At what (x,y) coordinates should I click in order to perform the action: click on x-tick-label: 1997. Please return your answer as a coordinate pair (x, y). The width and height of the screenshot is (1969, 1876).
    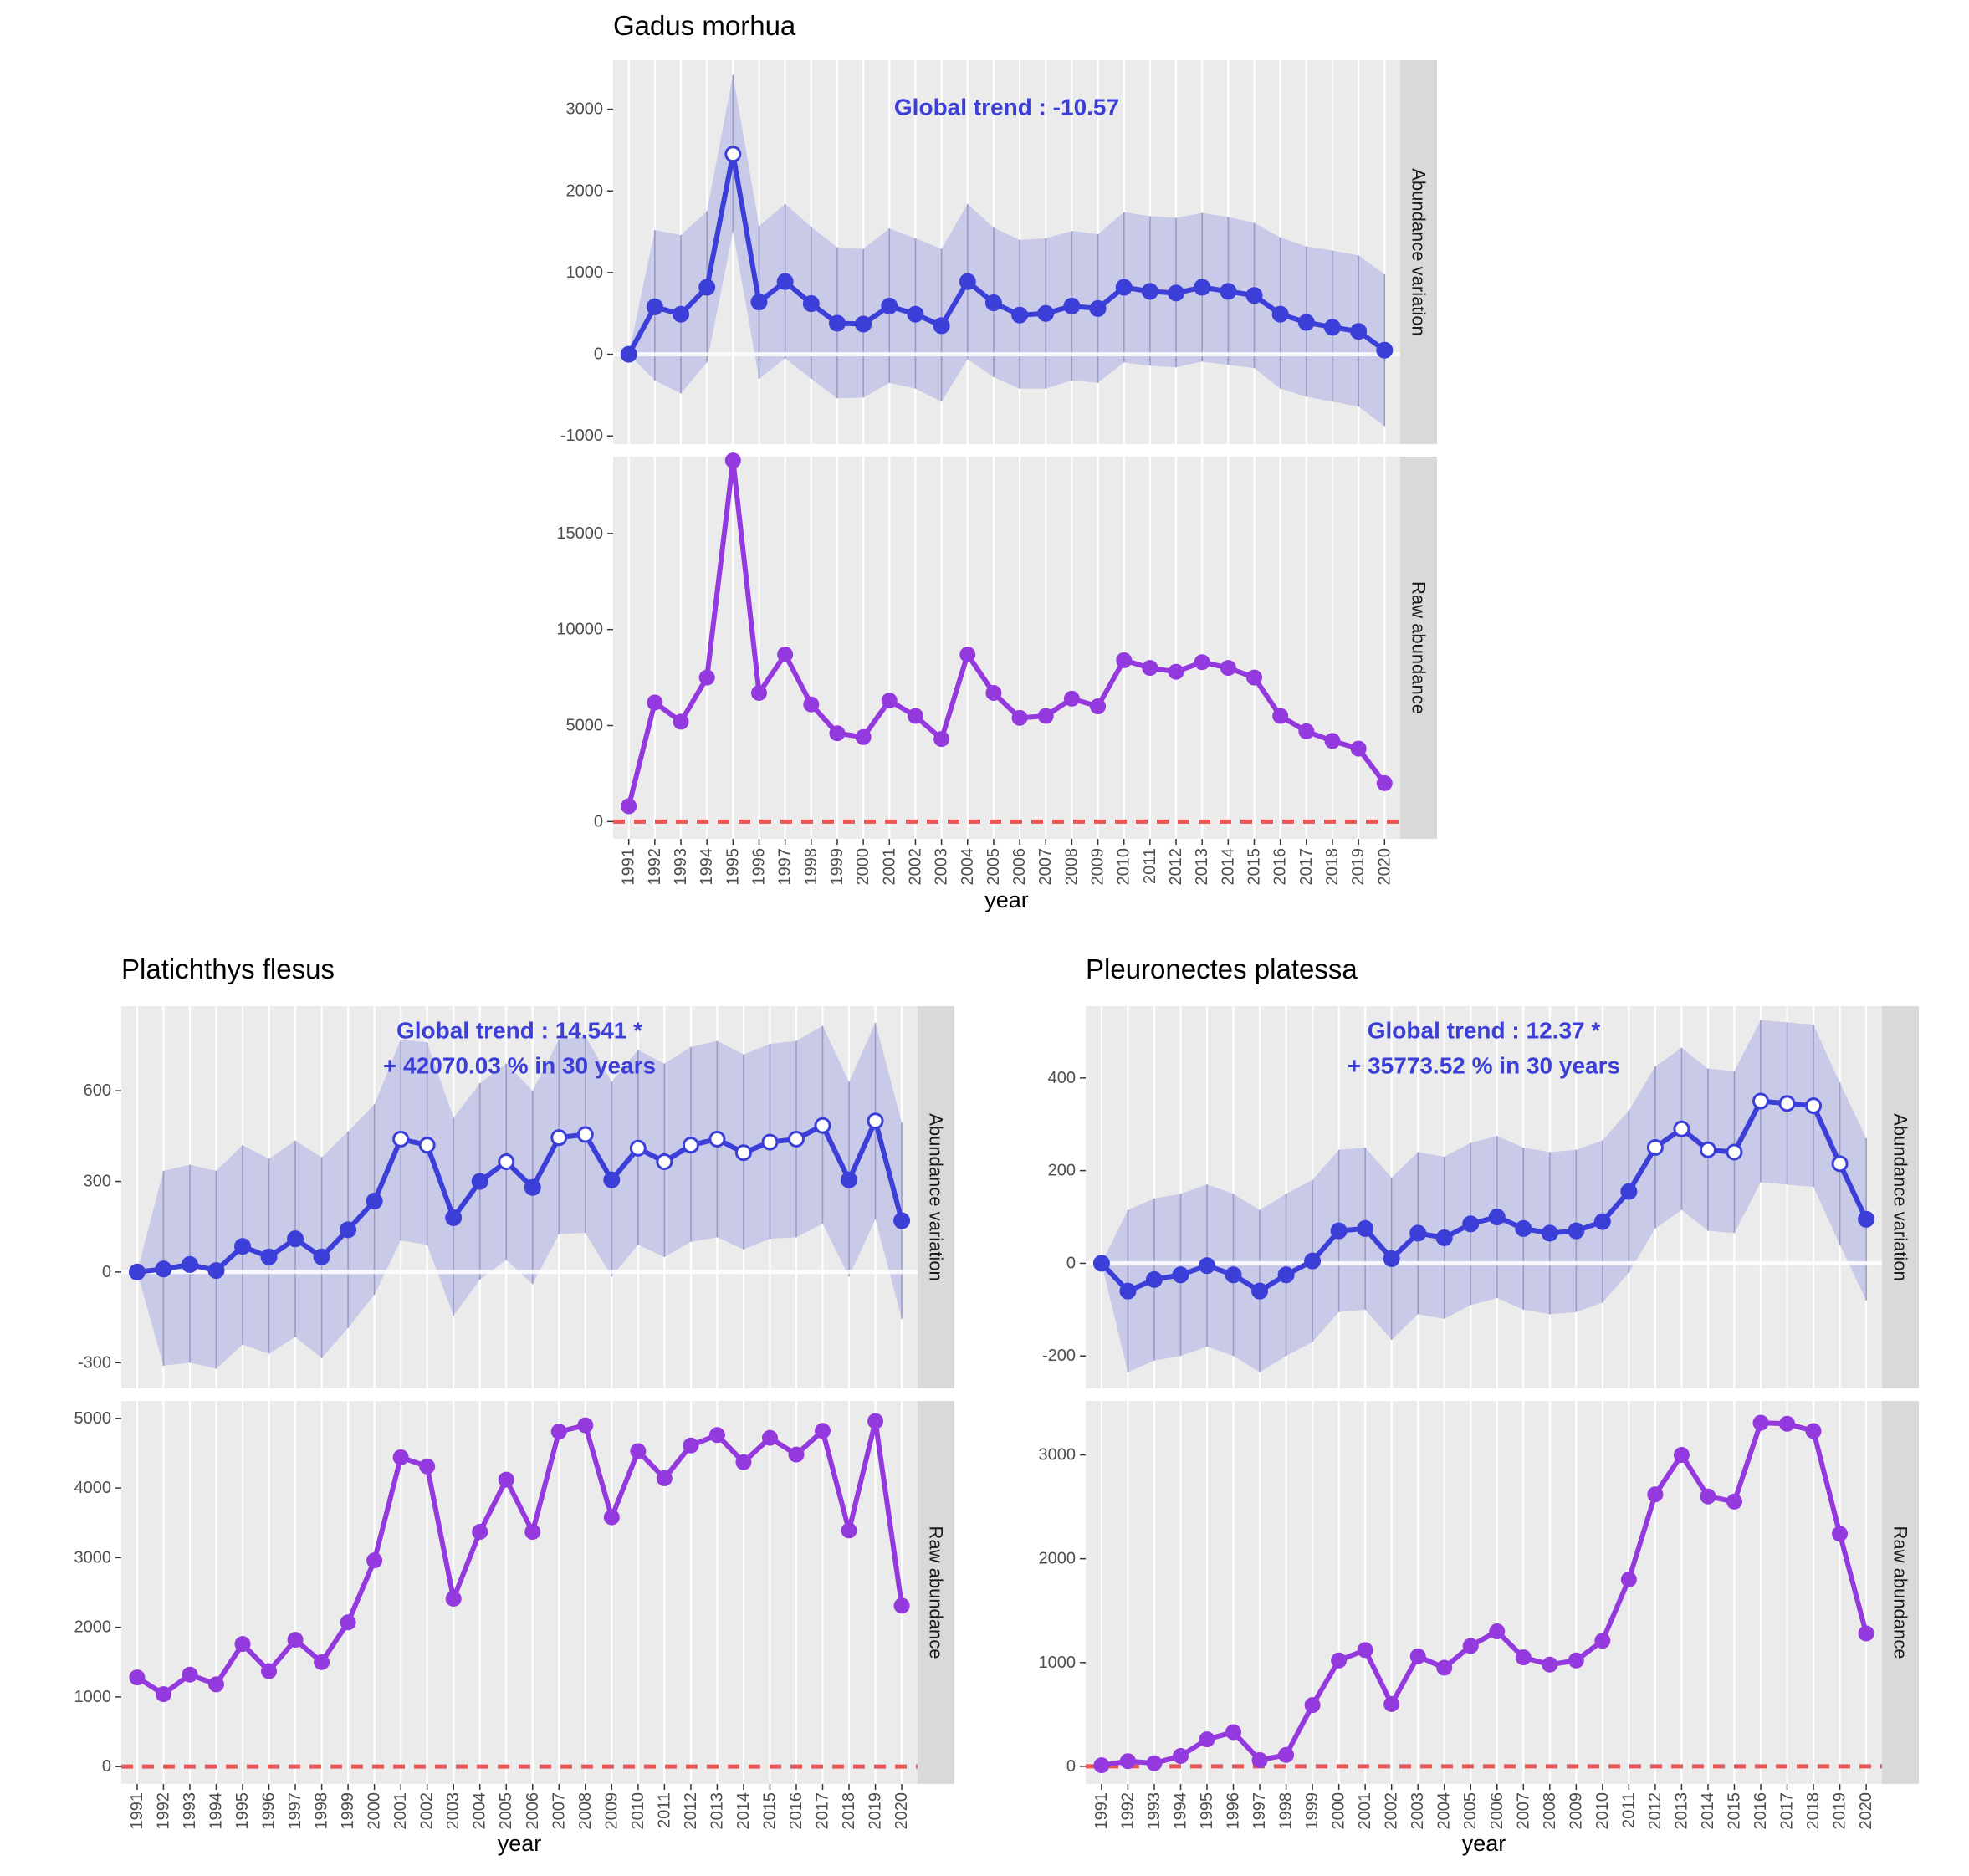
    Looking at the image, I should click on (1259, 1811).